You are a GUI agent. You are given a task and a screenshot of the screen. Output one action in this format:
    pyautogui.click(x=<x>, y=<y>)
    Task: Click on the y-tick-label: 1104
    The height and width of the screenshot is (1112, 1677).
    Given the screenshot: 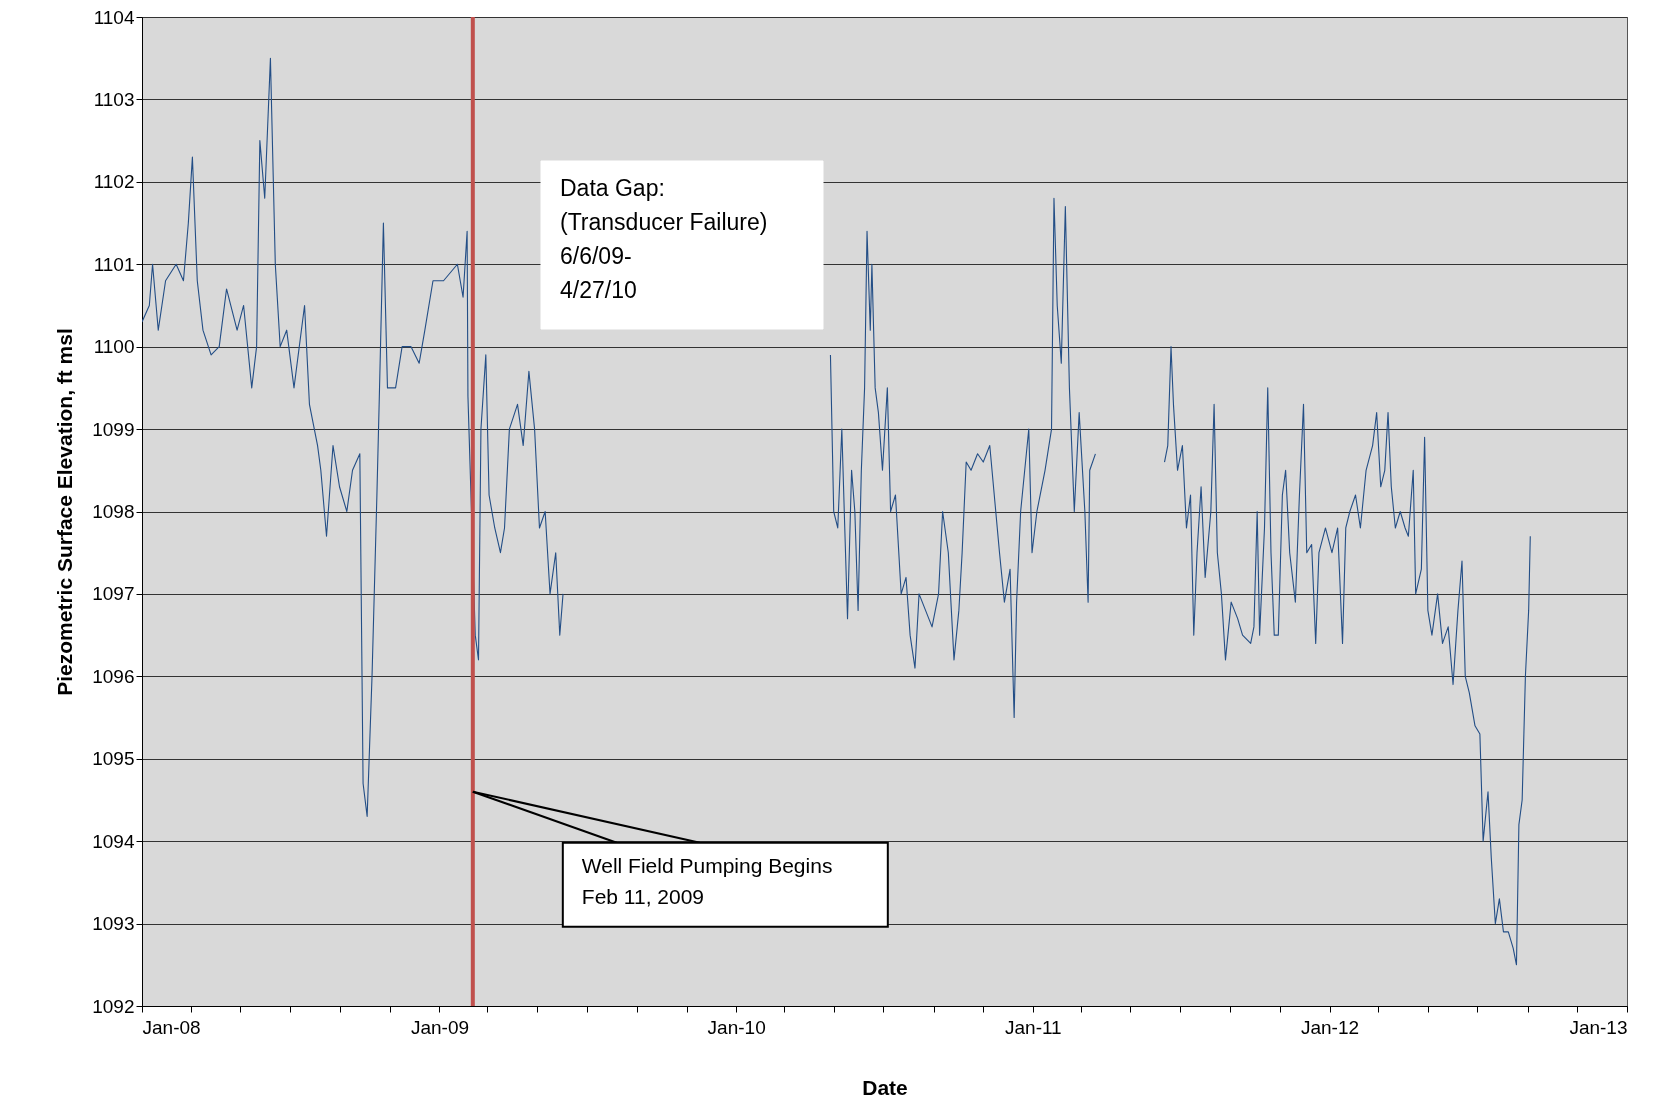 What is the action you would take?
    pyautogui.click(x=114, y=17)
    